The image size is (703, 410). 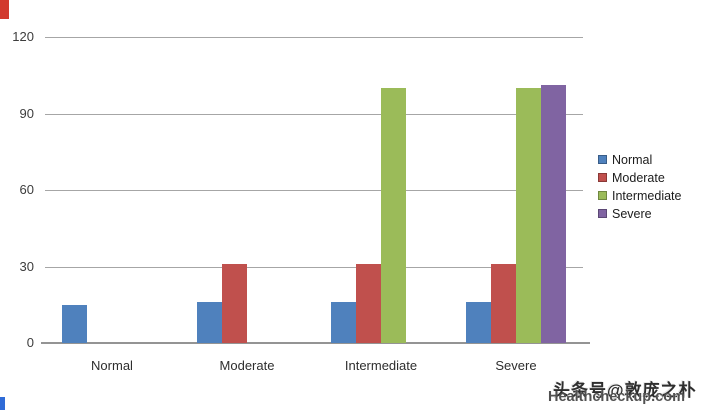 What do you see at coordinates (209, 322) in the screenshot?
I see `bar-normal-moderate` at bounding box center [209, 322].